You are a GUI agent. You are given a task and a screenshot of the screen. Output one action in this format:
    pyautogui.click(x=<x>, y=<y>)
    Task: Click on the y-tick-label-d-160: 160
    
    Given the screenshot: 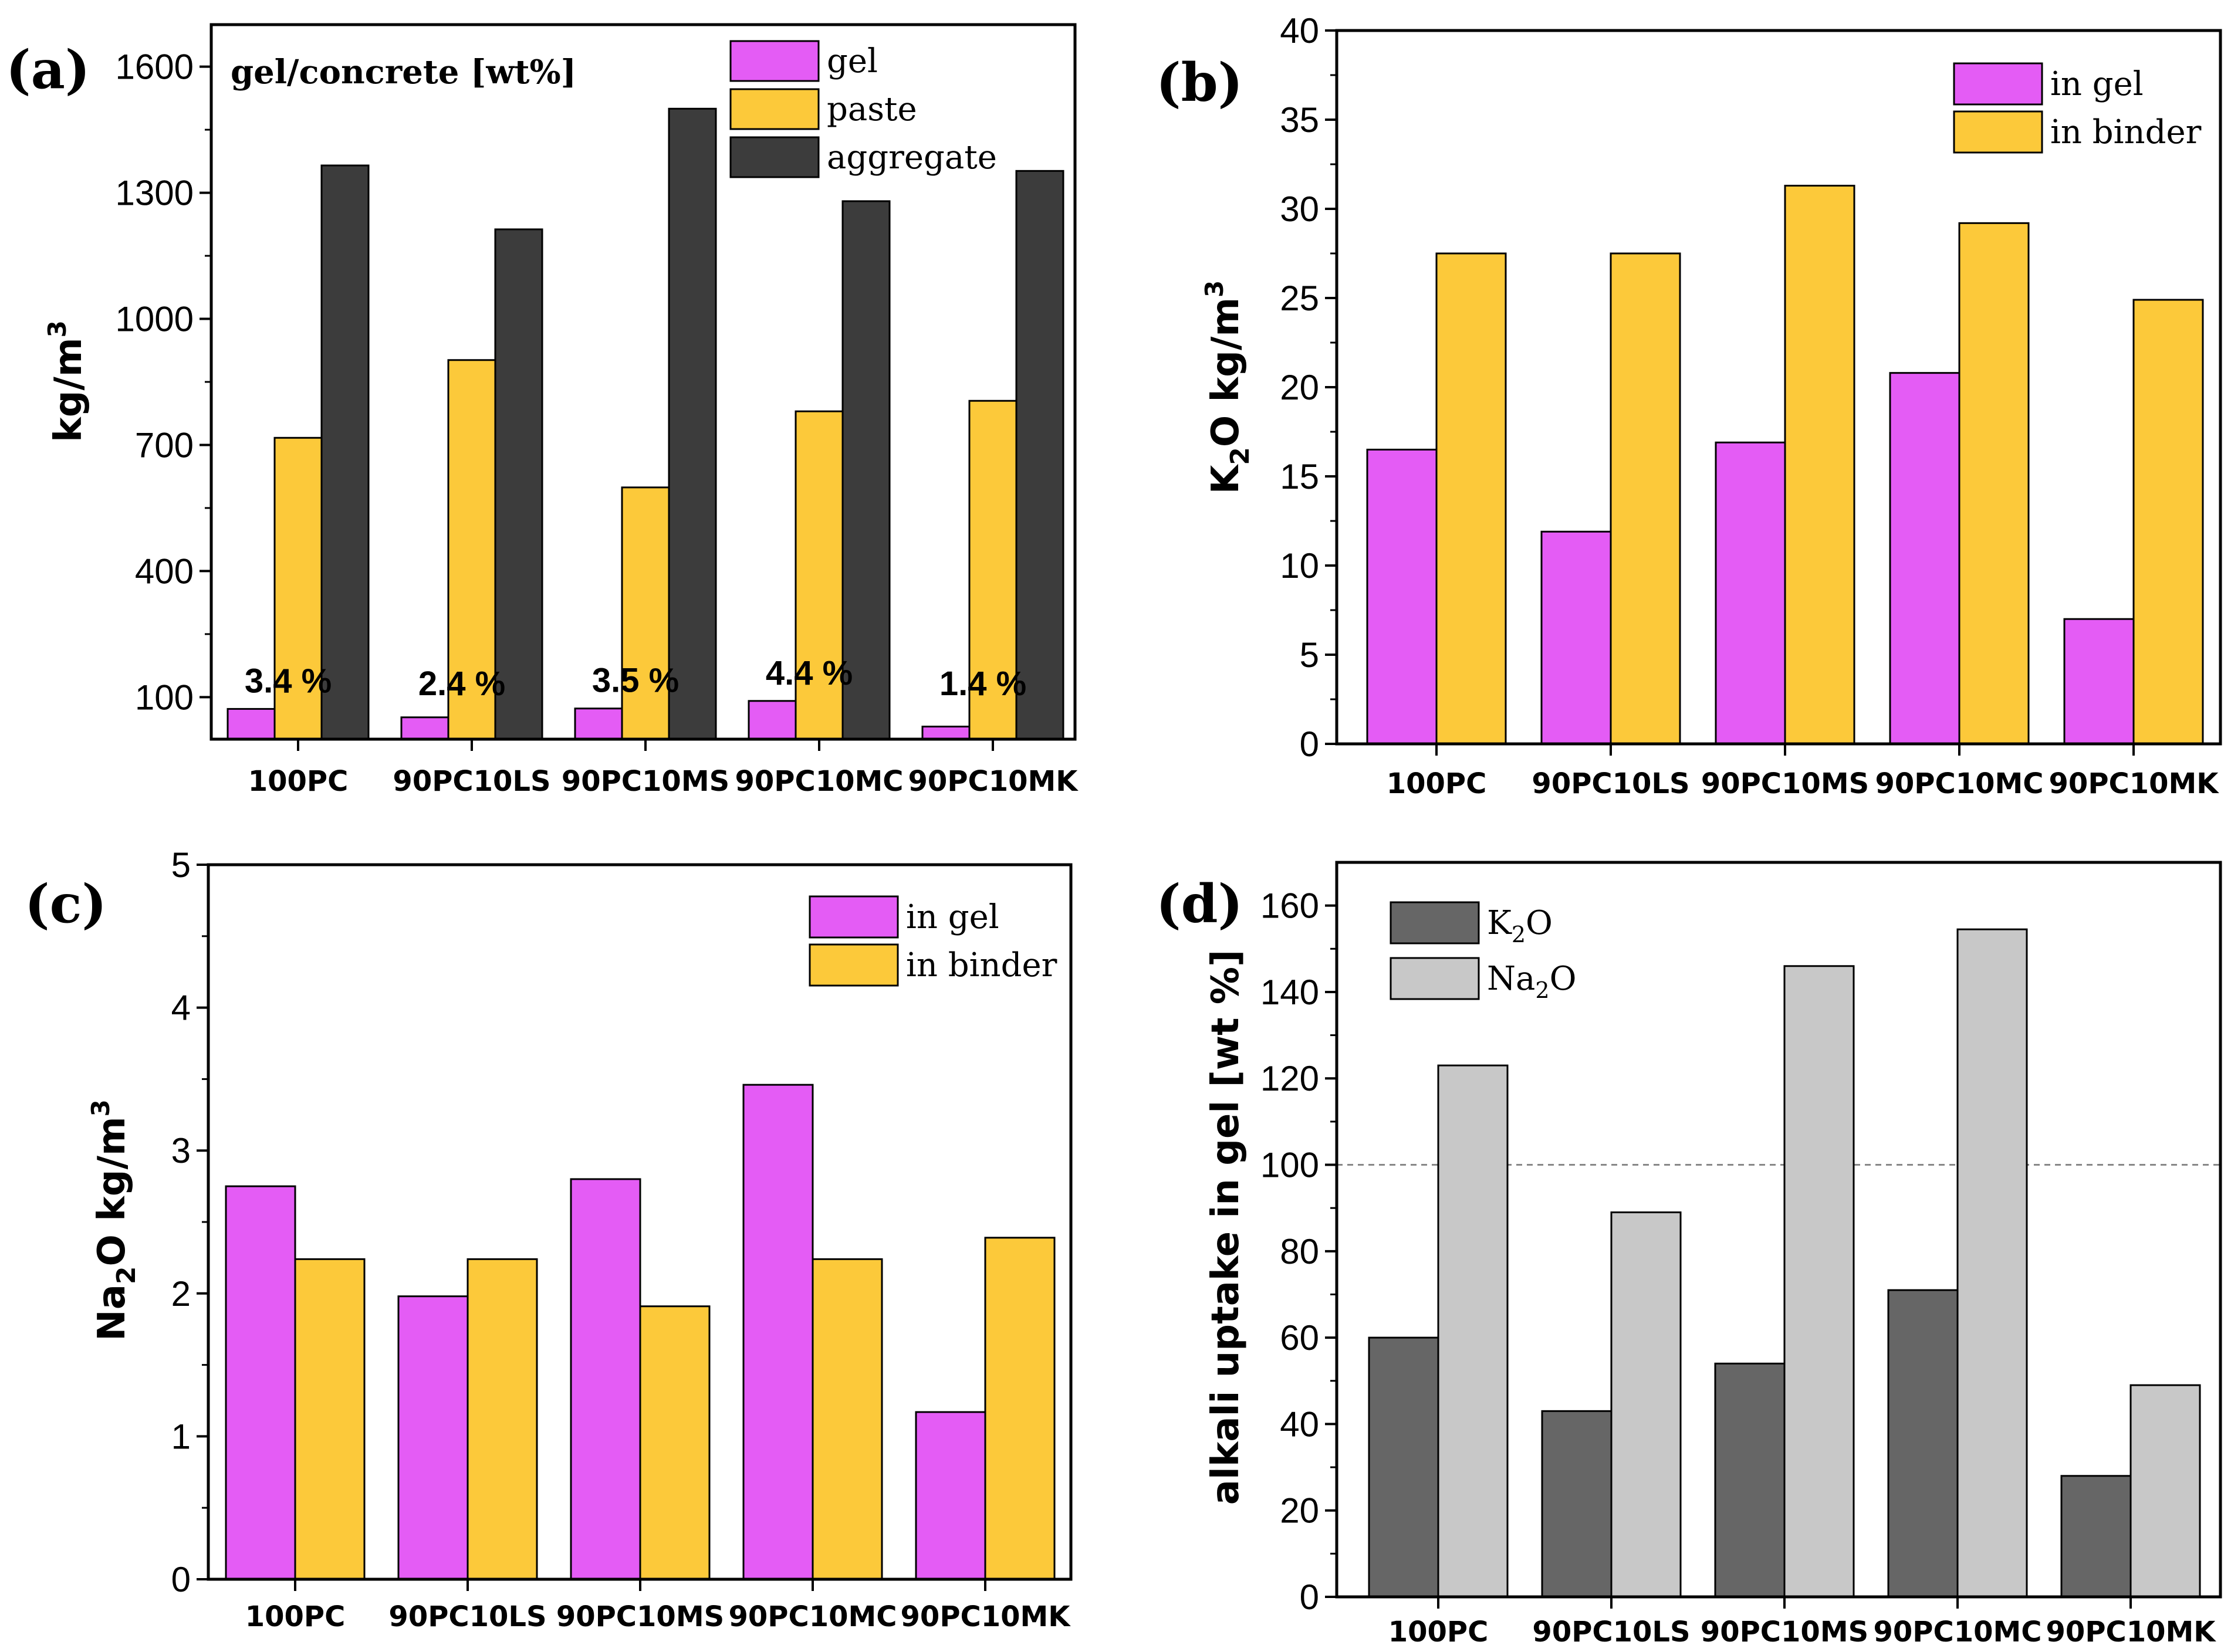 What is the action you would take?
    pyautogui.click(x=1289, y=906)
    